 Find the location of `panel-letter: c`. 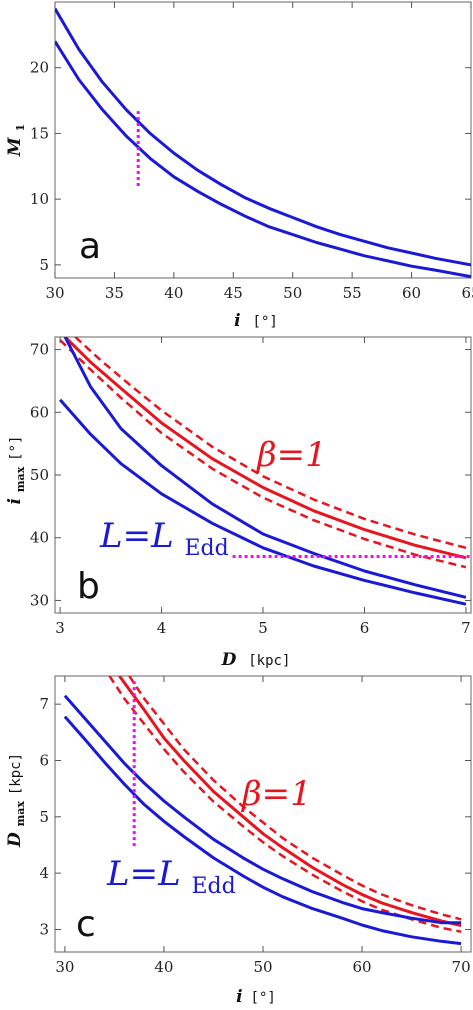

panel-letter: c is located at coordinates (86, 924).